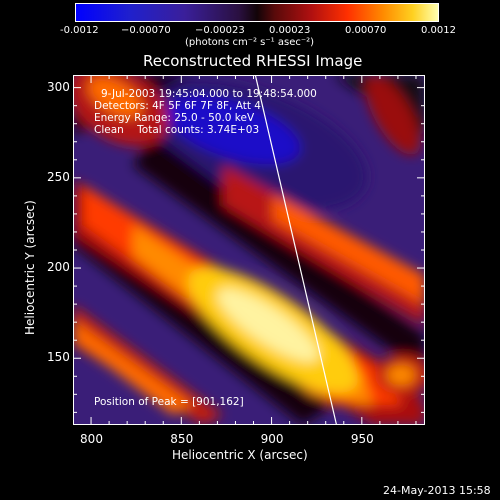 This screenshot has height=500, width=500. Describe the element at coordinates (30, 267) in the screenshot. I see `y-axis-label: Heliocentric Y (arcsec)` at that location.